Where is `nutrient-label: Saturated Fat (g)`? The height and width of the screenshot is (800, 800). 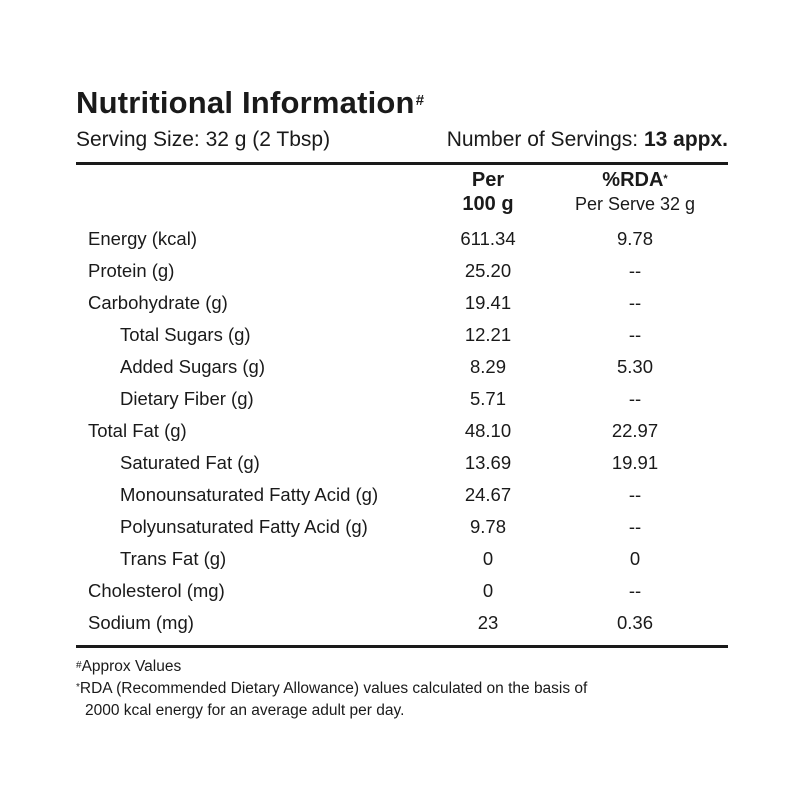 nutrient-label: Saturated Fat (g) is located at coordinates (190, 462).